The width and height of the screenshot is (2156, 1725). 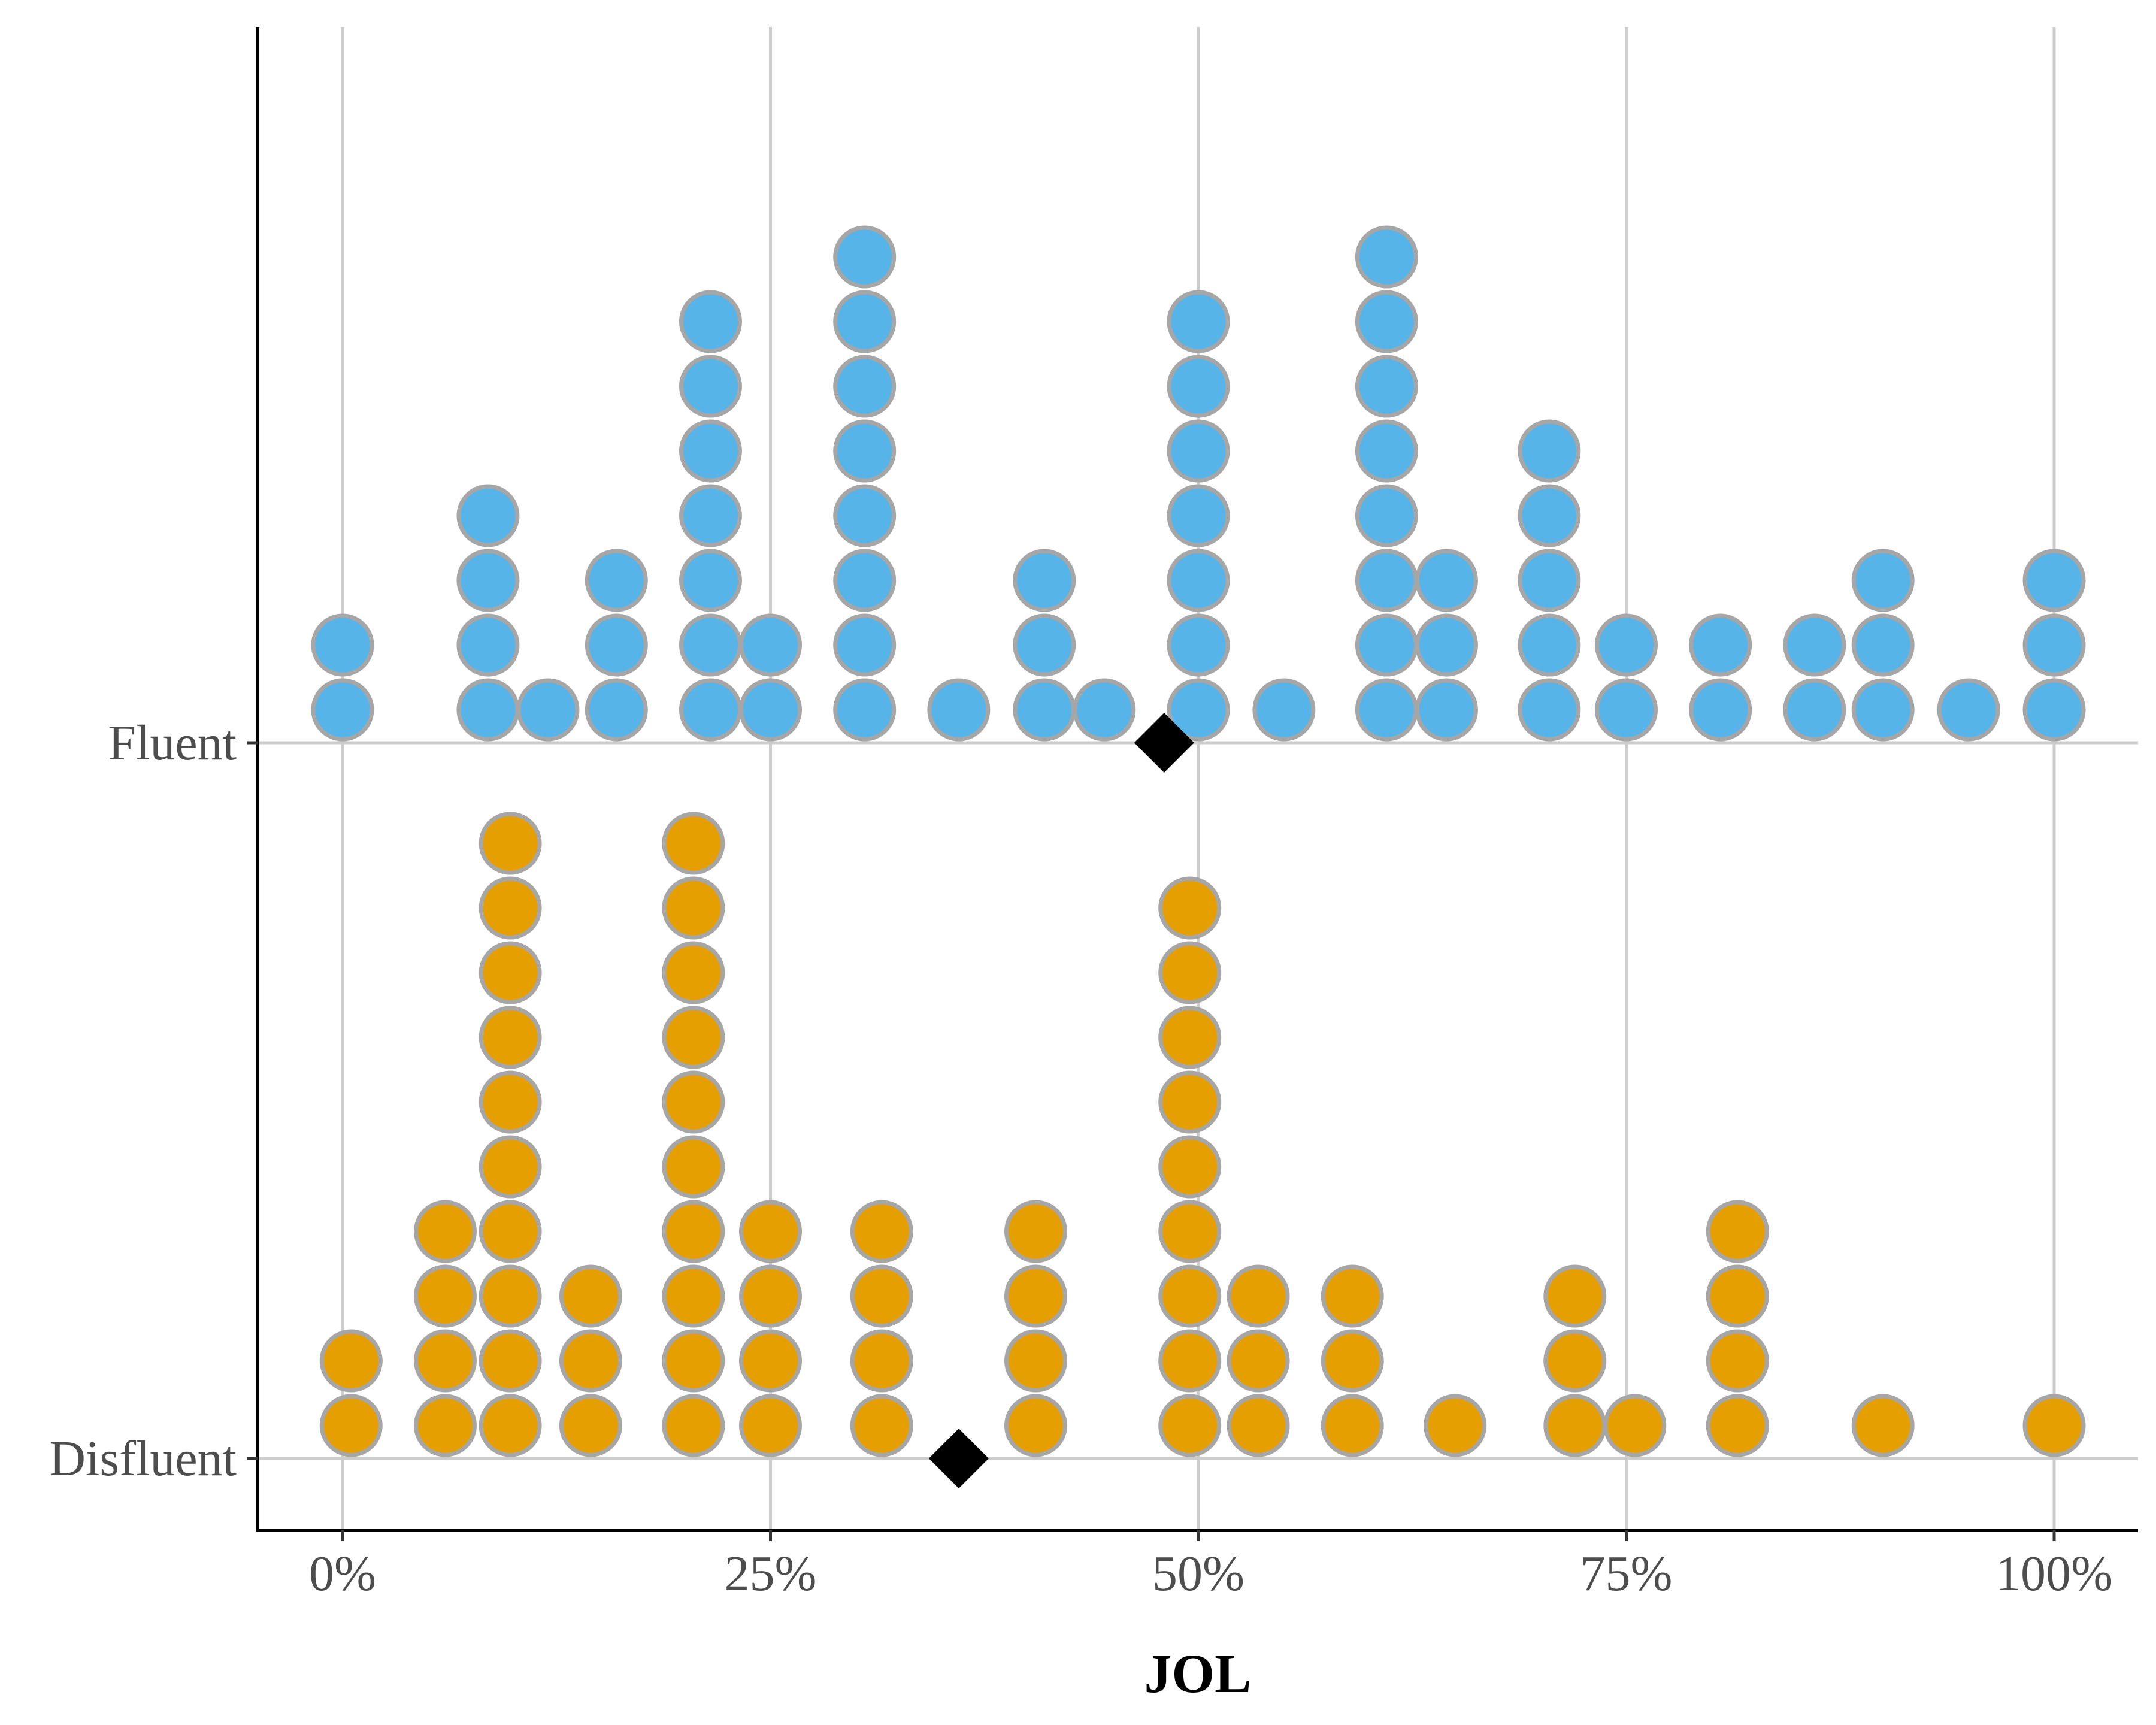 What do you see at coordinates (143, 1459) in the screenshot?
I see `y-tick-label: Disfluent` at bounding box center [143, 1459].